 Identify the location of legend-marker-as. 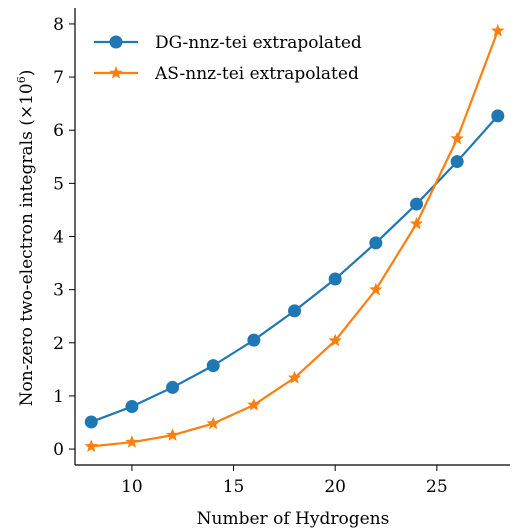
(116, 72).